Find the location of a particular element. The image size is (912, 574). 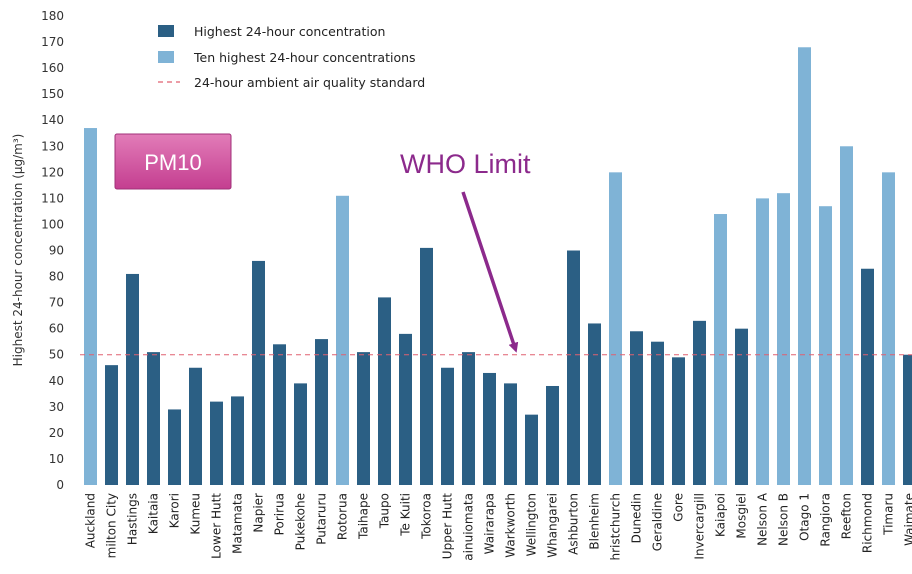

y-tick-label: 110 is located at coordinates (52, 198).